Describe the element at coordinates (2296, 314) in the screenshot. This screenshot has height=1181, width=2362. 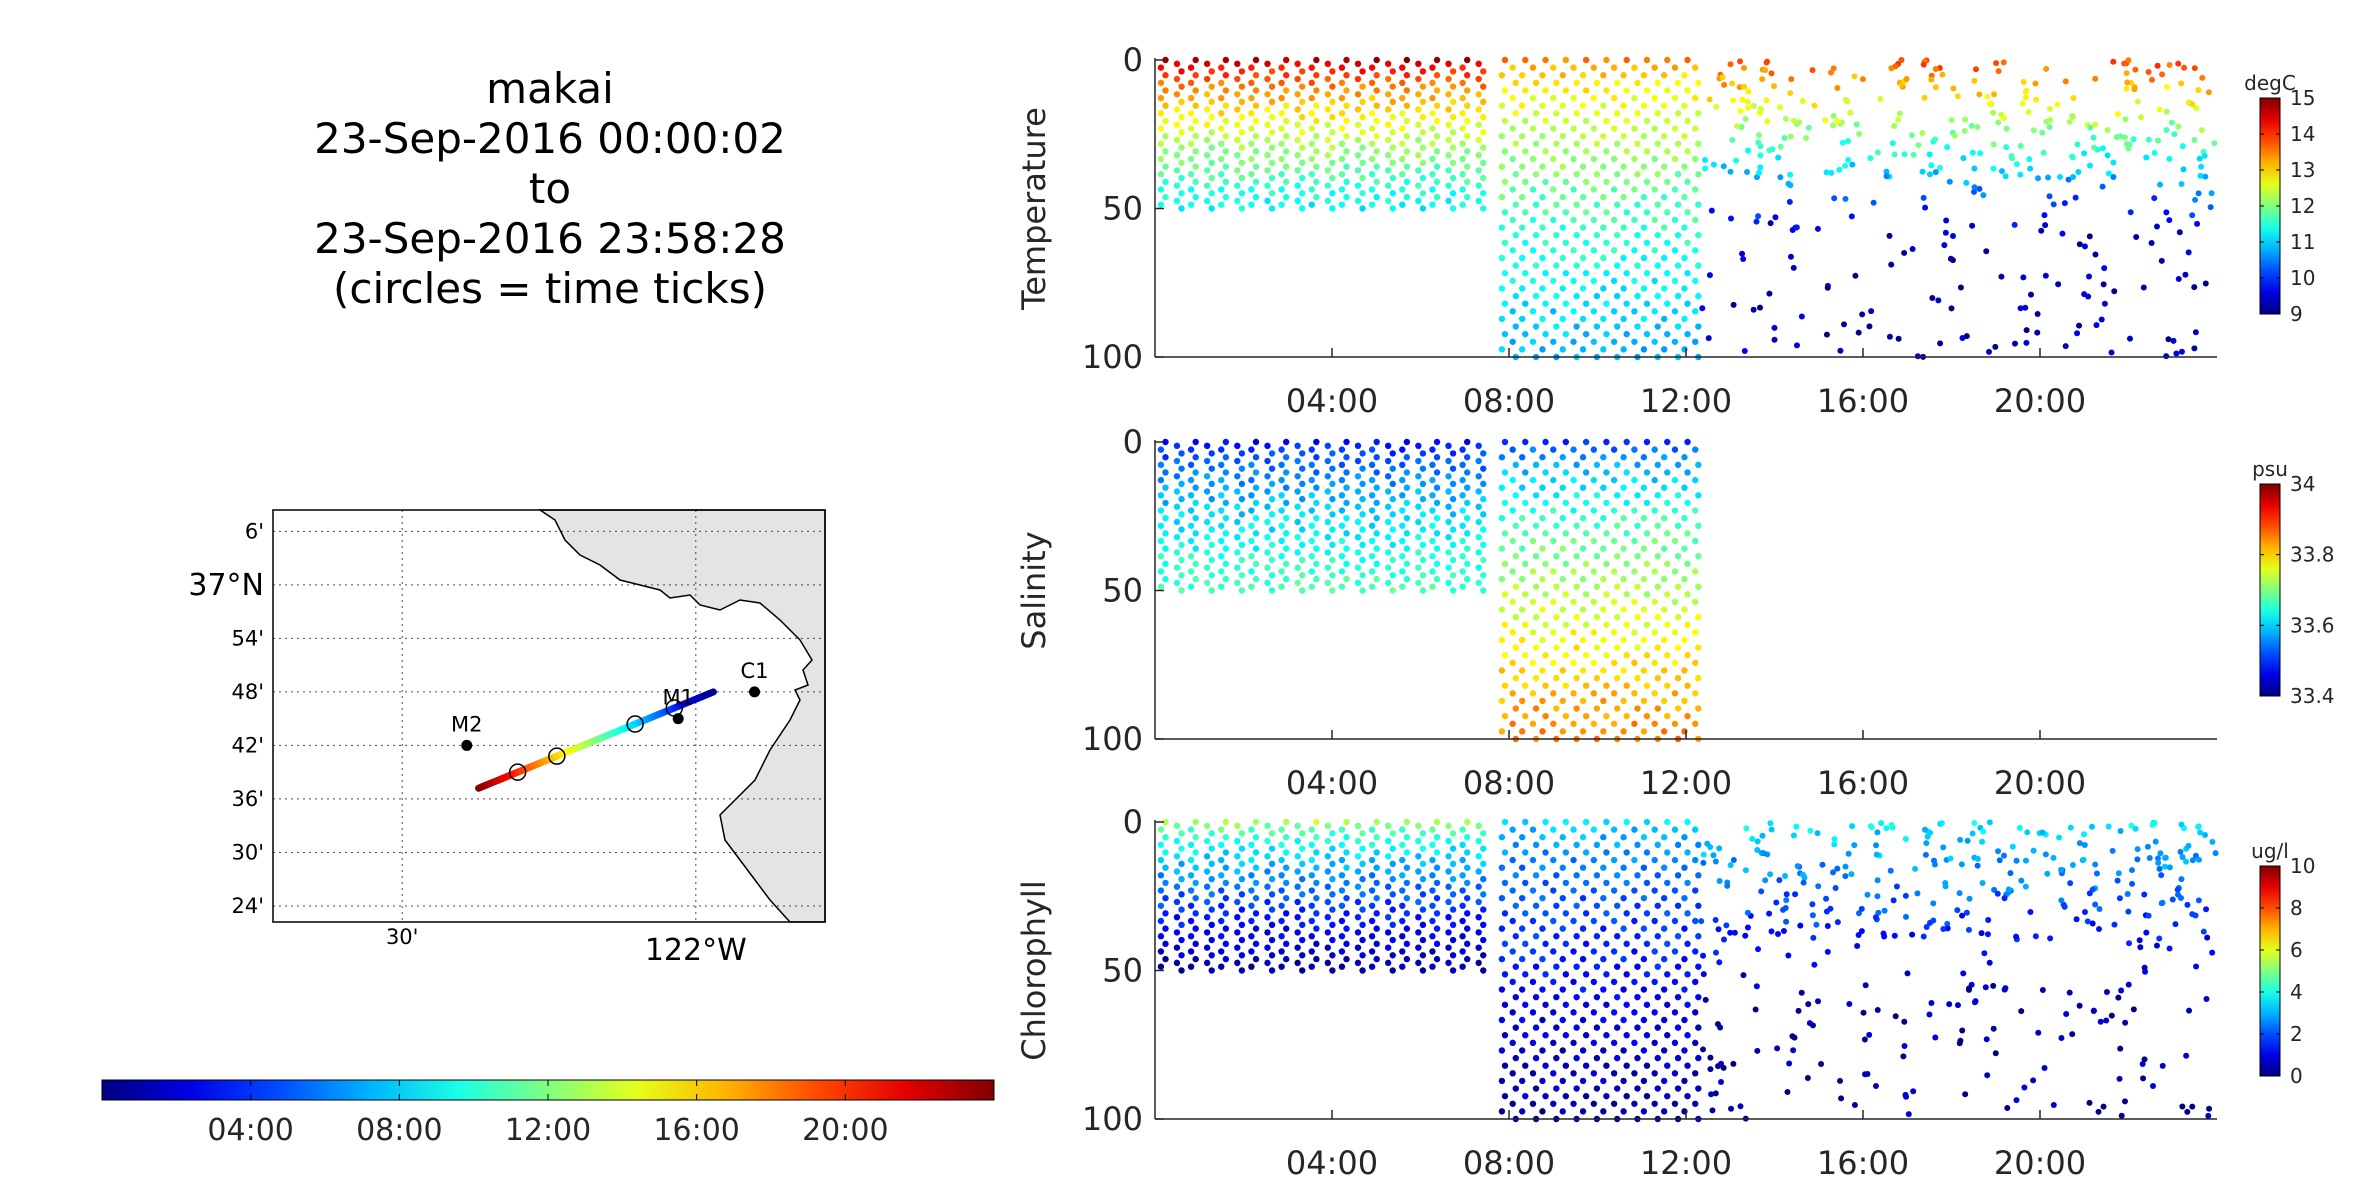
I see `colorbar-tick-label: 9` at that location.